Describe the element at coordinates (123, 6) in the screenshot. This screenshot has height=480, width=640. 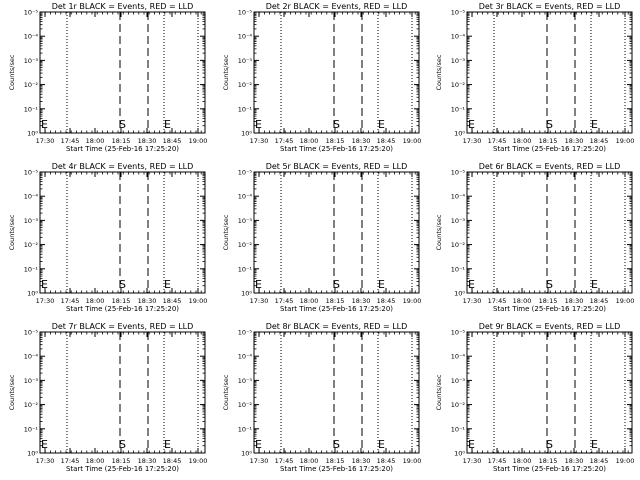
I see `plot-title: Det 1r BLACK = Events, RED = LLD` at that location.